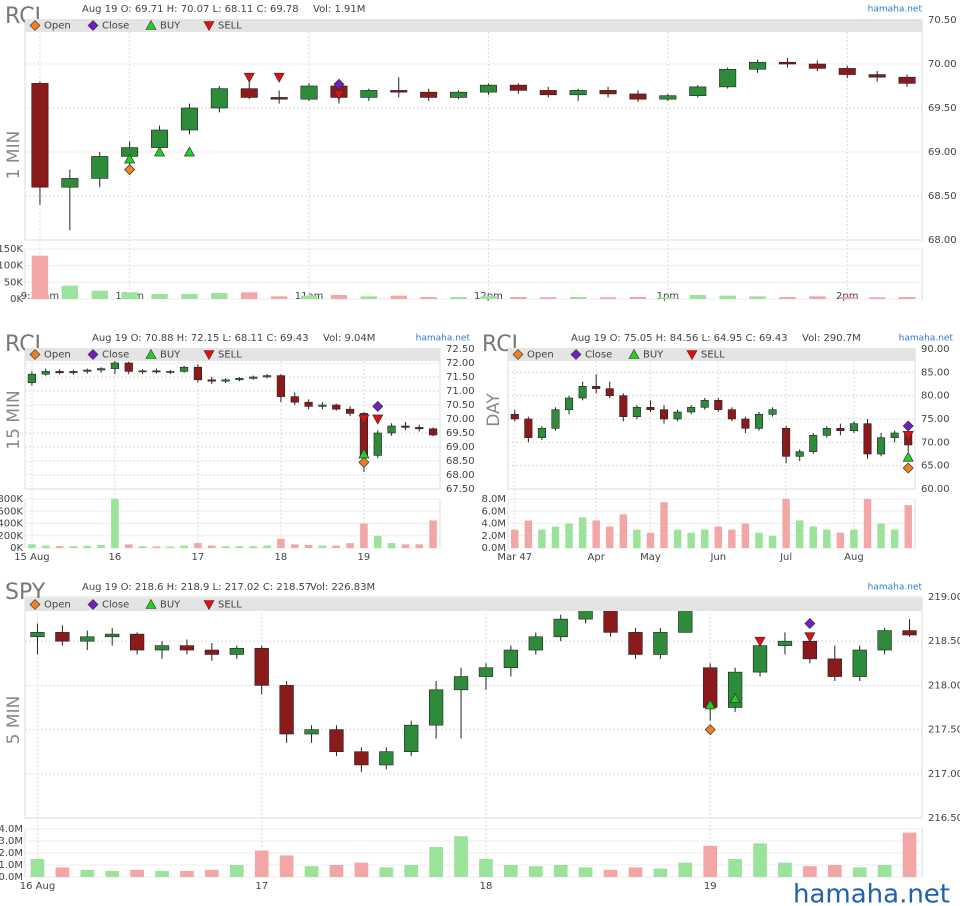  I want to click on y-tick-label: 67.50, so click(460, 489).